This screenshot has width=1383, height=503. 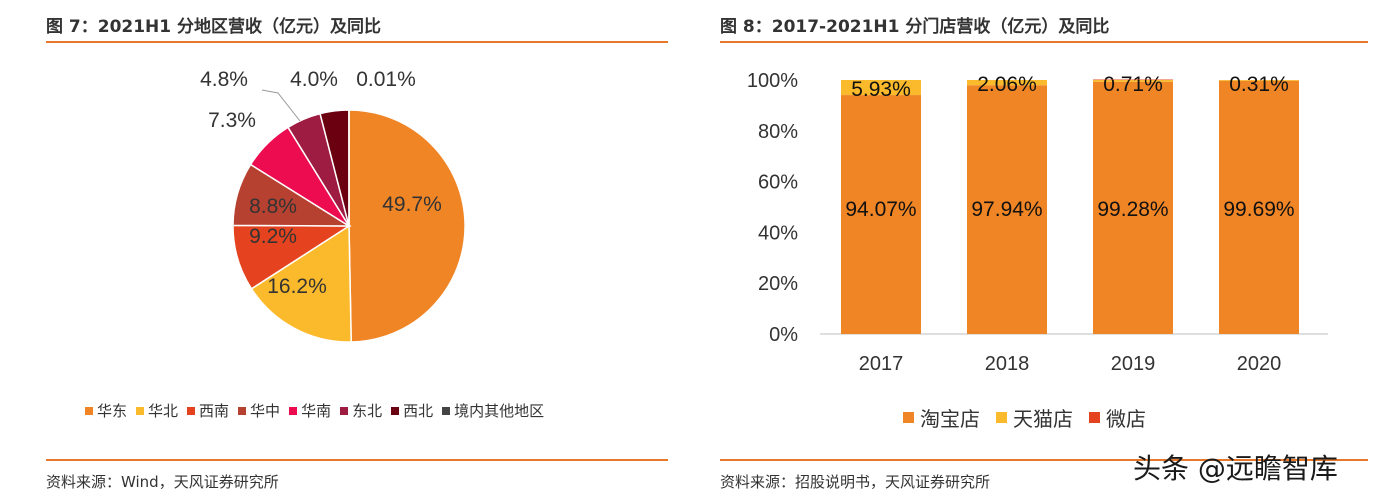 I want to click on legend-item-微店: 微店, so click(x=1117, y=417).